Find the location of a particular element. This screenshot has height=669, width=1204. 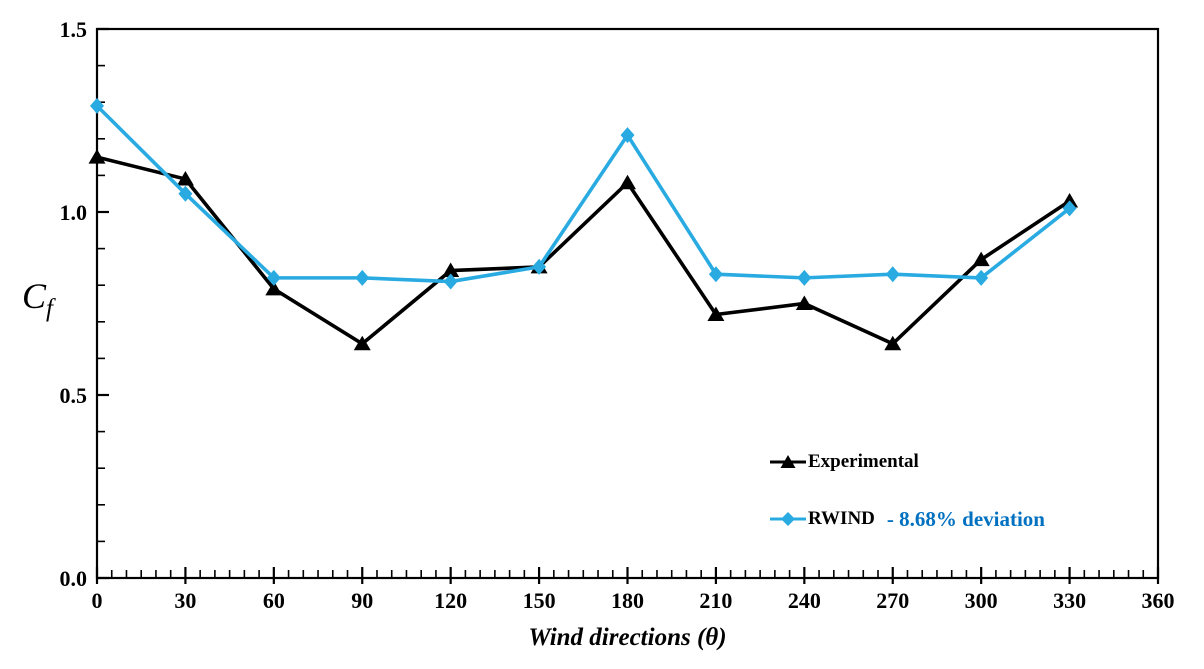

legend-label-rwind: RWIND is located at coordinates (841, 518).